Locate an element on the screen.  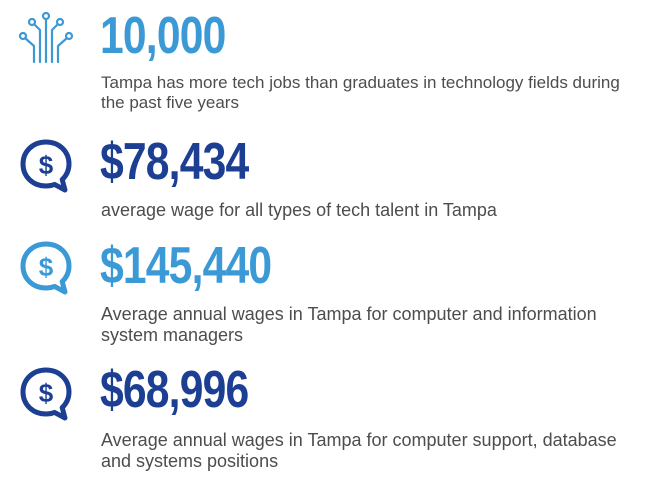
circuit-icon is located at coordinates (46, 37).